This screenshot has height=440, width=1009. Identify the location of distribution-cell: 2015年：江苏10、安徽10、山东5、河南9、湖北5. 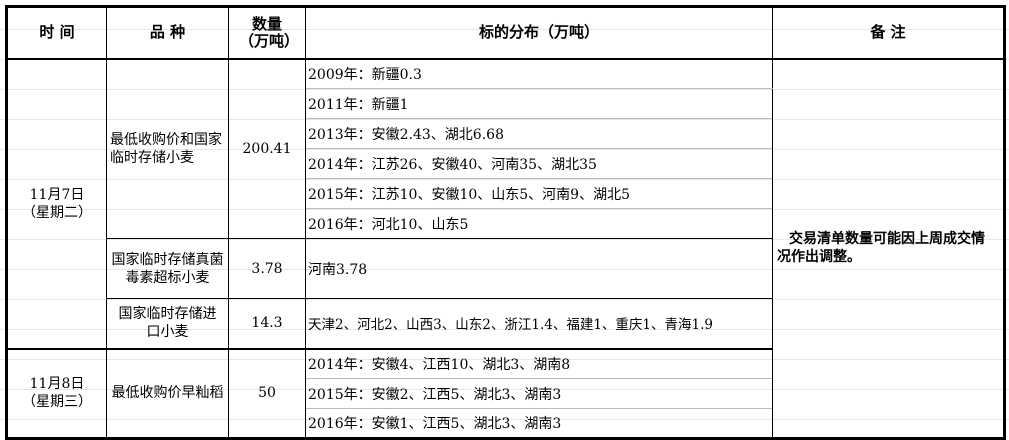
(539, 193).